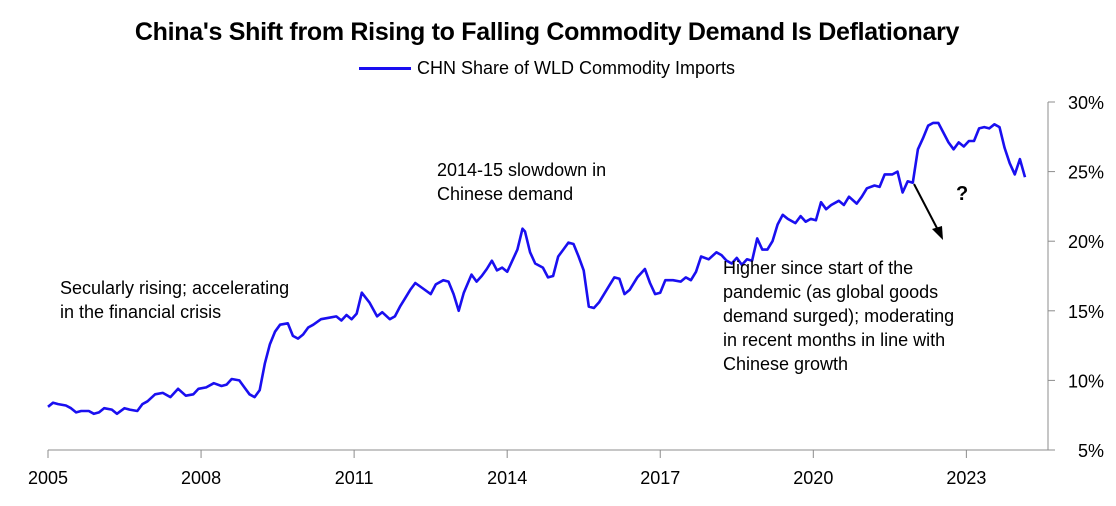  Describe the element at coordinates (1086, 381) in the screenshot. I see `y-tick-label-10: 10%` at that location.